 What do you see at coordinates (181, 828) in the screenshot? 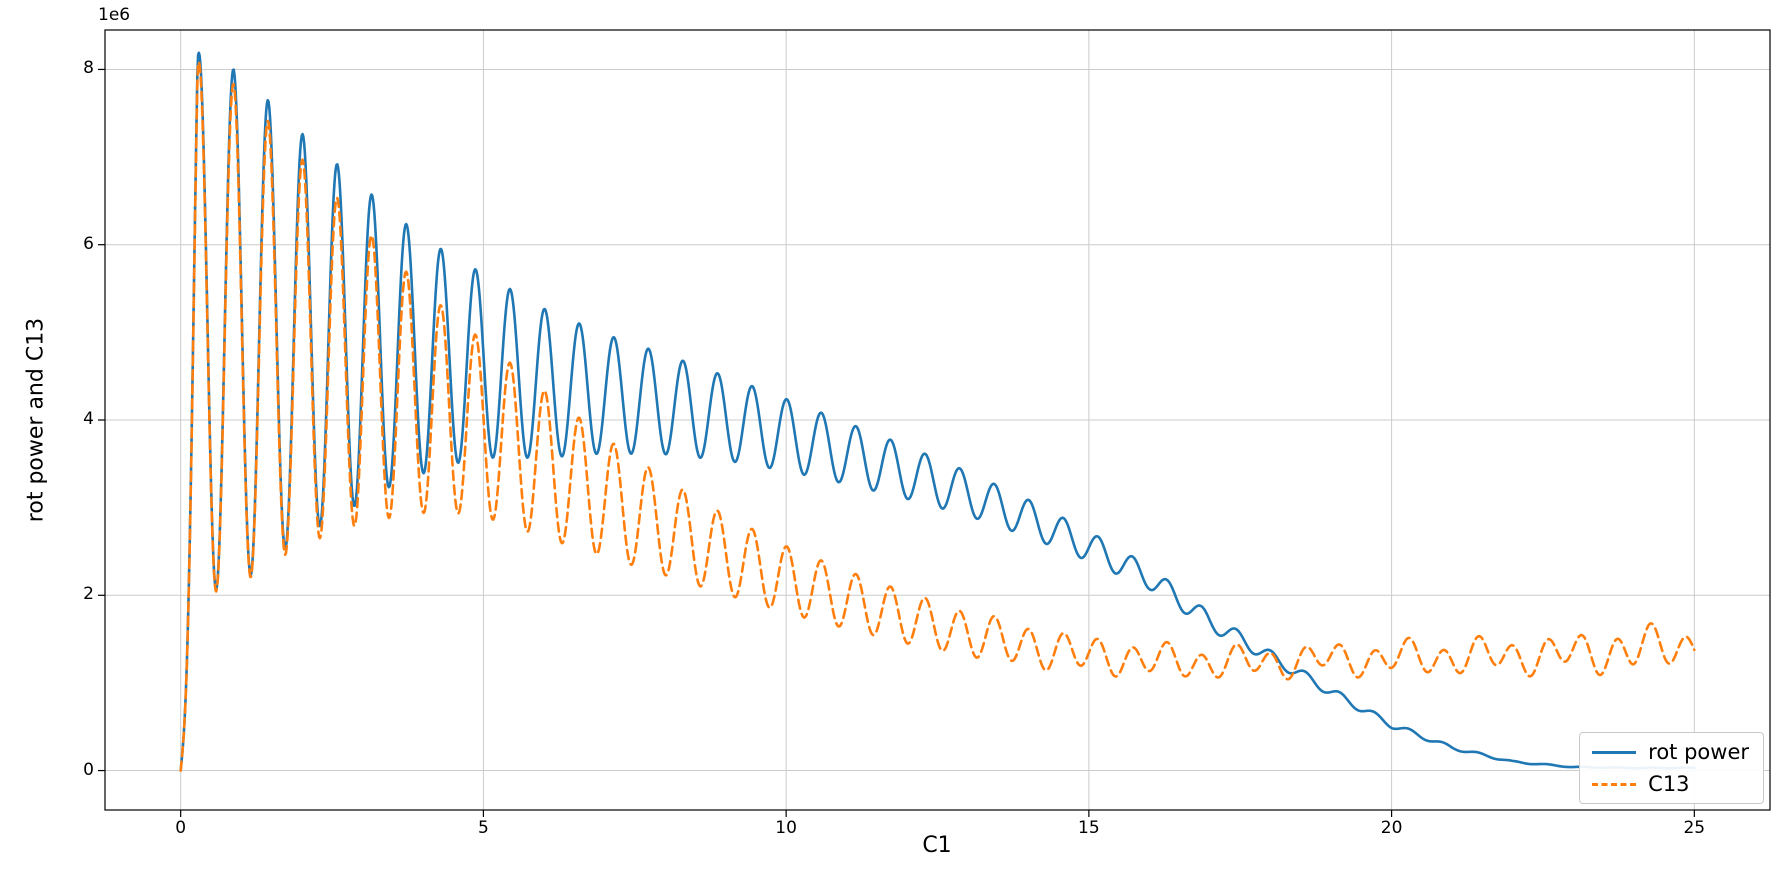
I see `x-tick-label: 0` at bounding box center [181, 828].